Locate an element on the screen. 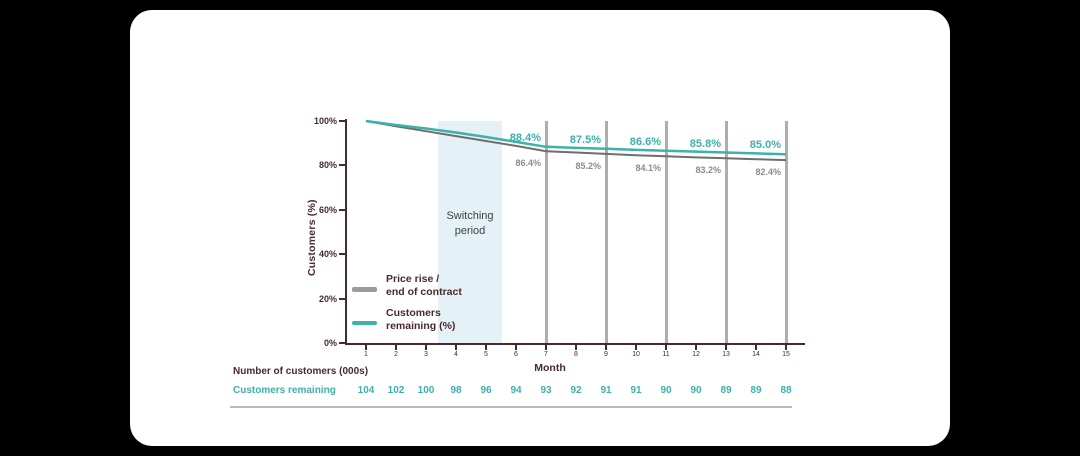 This screenshot has height=456, width=1080. gray-pct-label: 86.4% is located at coordinates (528, 163).